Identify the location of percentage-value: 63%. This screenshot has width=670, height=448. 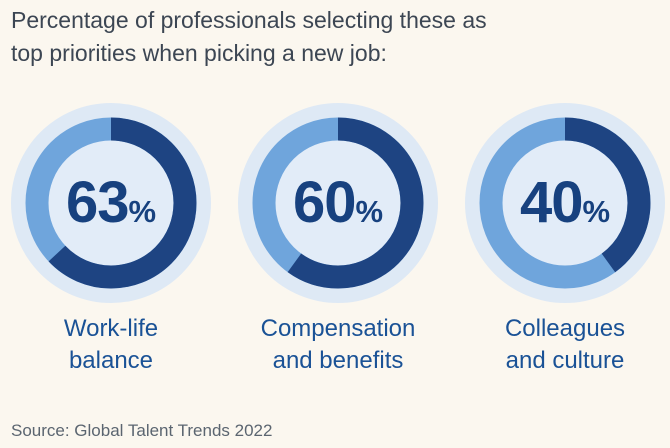
(111, 203).